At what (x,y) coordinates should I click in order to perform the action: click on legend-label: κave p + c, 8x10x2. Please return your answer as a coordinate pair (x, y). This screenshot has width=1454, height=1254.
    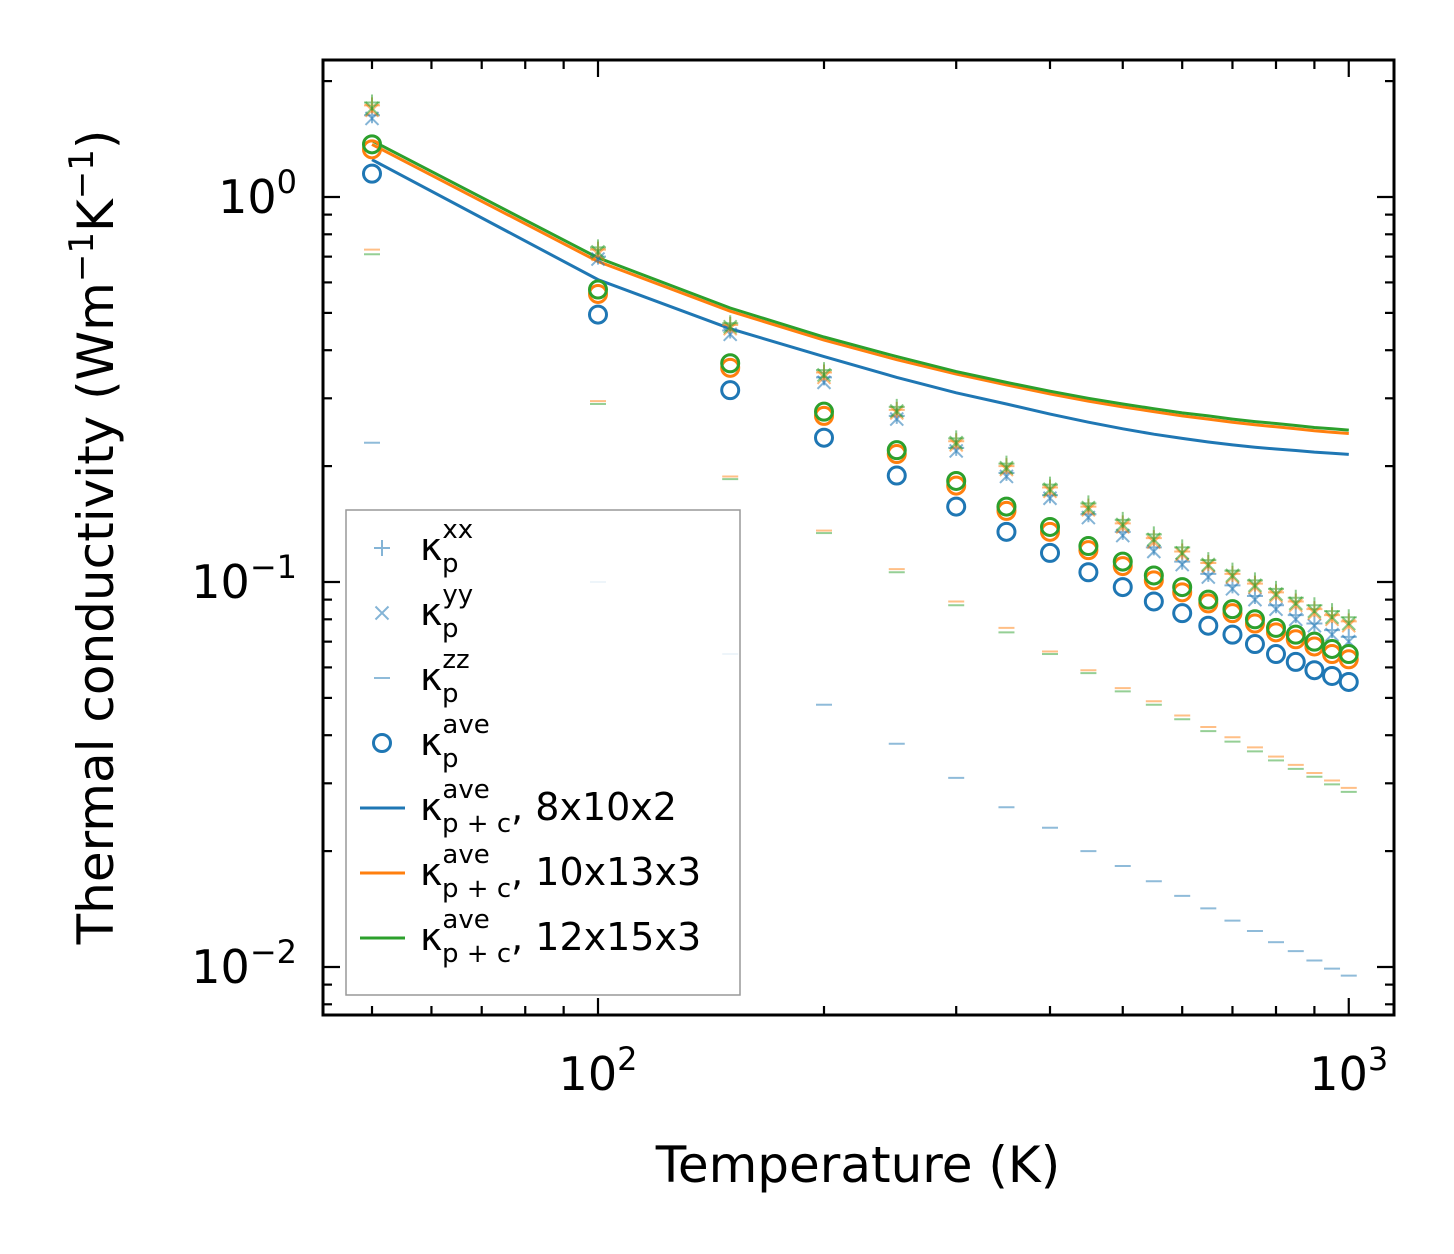
    Looking at the image, I should click on (548, 807).